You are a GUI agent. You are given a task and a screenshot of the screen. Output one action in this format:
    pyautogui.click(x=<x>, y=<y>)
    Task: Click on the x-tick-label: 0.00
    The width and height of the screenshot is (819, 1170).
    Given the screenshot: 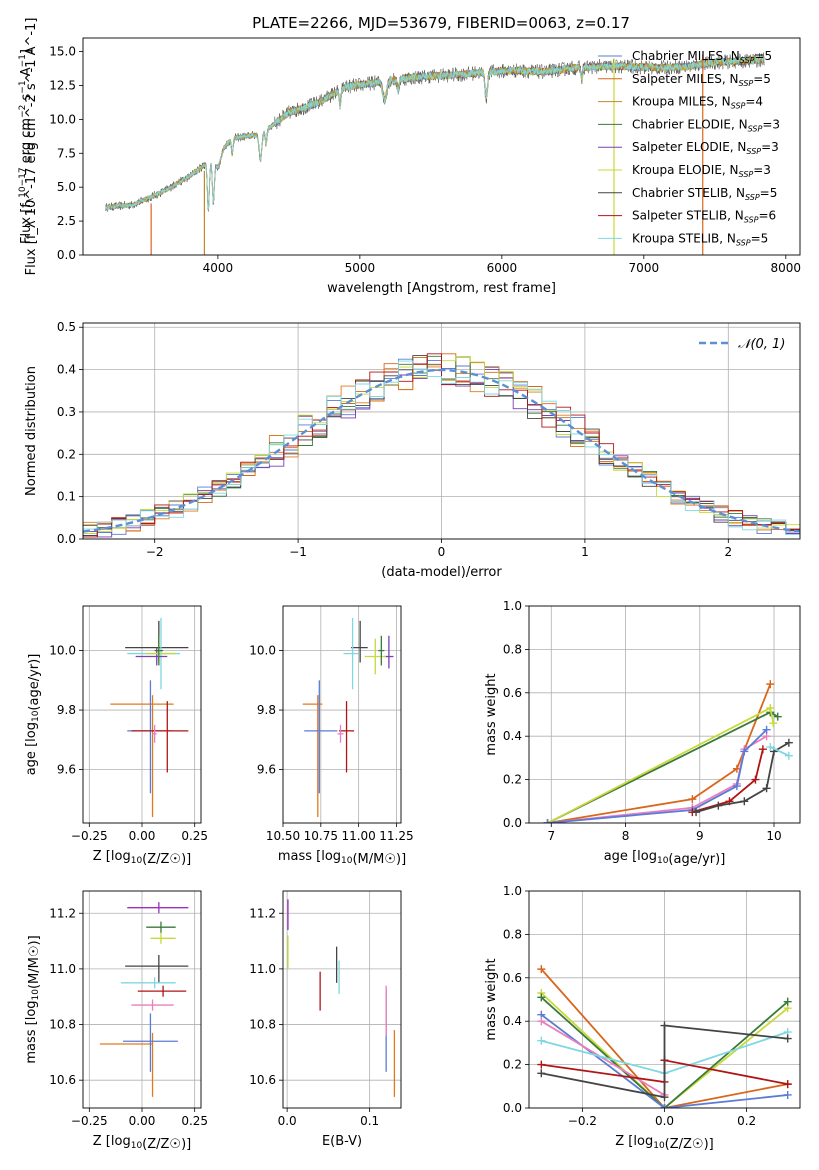 What is the action you would take?
    pyautogui.click(x=142, y=1121)
    